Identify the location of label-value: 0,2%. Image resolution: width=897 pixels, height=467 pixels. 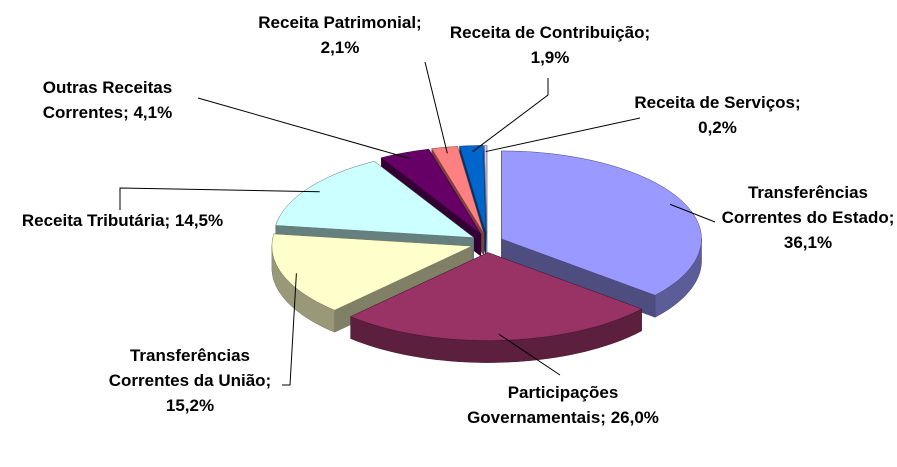
(717, 127).